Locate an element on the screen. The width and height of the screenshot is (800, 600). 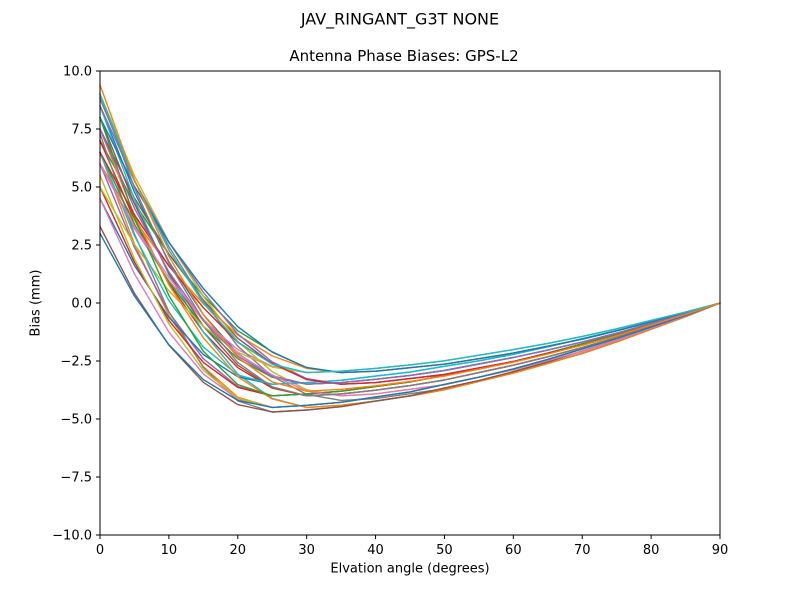
x-tick-label: 80 is located at coordinates (651, 550).